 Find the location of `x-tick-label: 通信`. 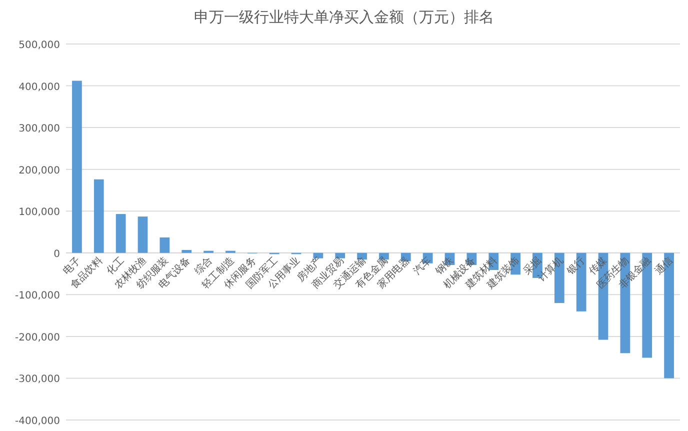

x-tick-label: 通信 is located at coordinates (664, 266).